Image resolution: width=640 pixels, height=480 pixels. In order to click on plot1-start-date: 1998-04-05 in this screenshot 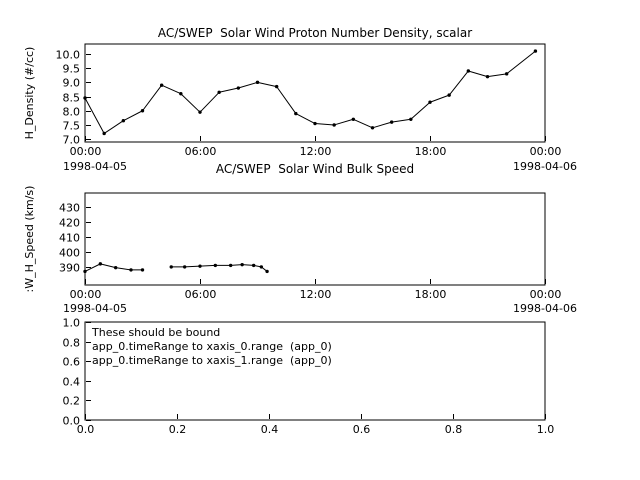, I will do `click(95, 166)`.